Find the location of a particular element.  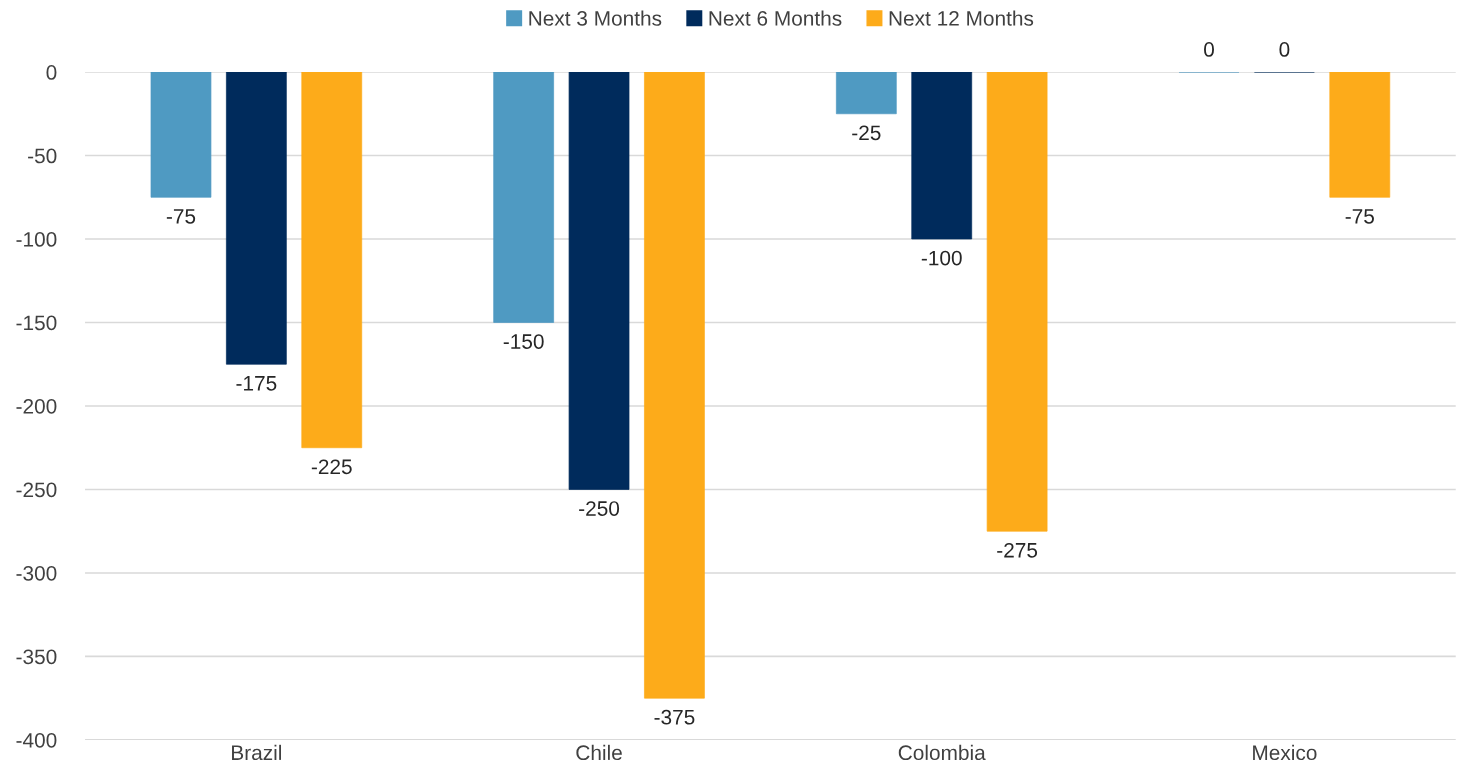

data-label: -275 is located at coordinates (1017, 550).